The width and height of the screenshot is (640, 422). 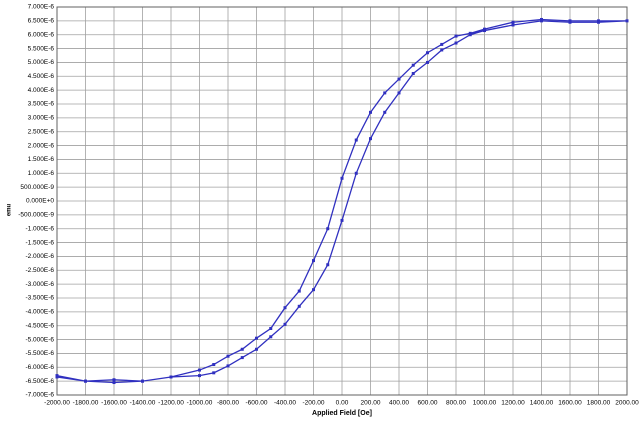 I want to click on x-tick-label: -1800.00, so click(x=86, y=403).